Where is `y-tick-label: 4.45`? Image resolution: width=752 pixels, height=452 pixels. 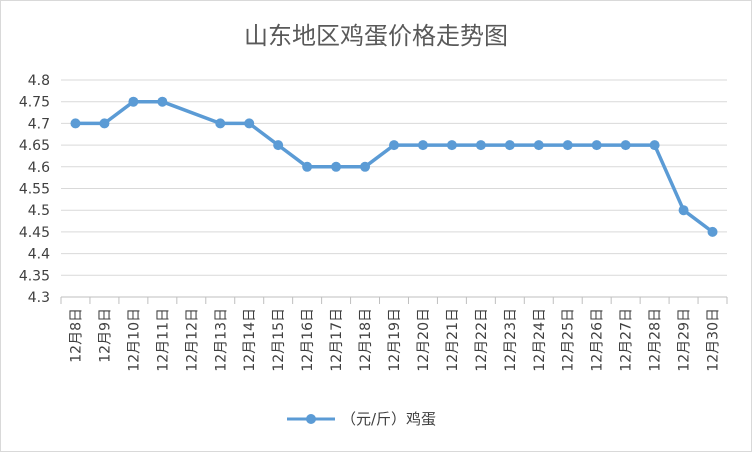 y-tick-label: 4.45 is located at coordinates (34, 233).